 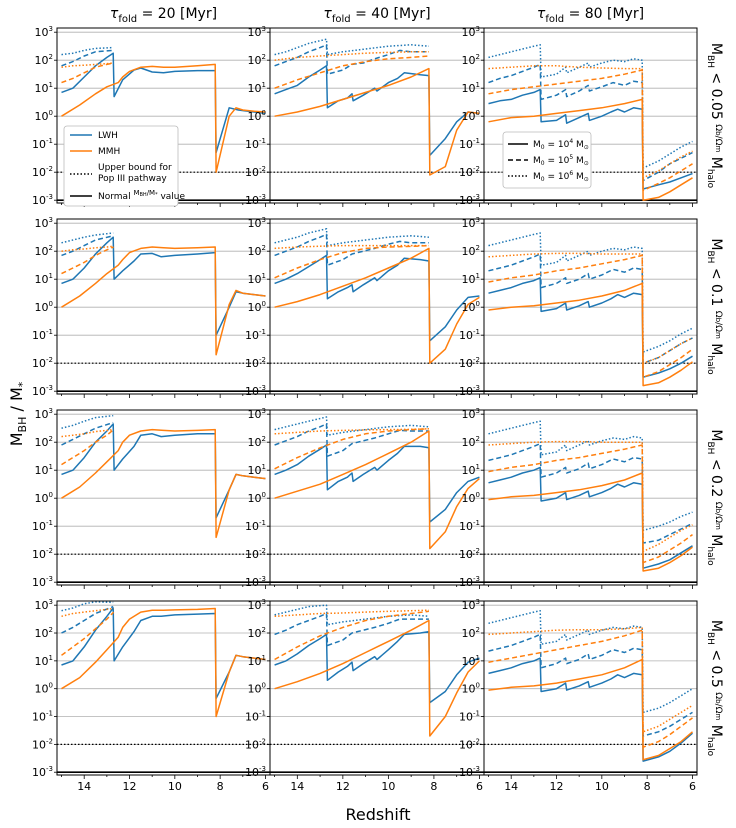 What do you see at coordinates (109, 152) in the screenshot?
I see `legend-mmh-label: MMH` at bounding box center [109, 152].